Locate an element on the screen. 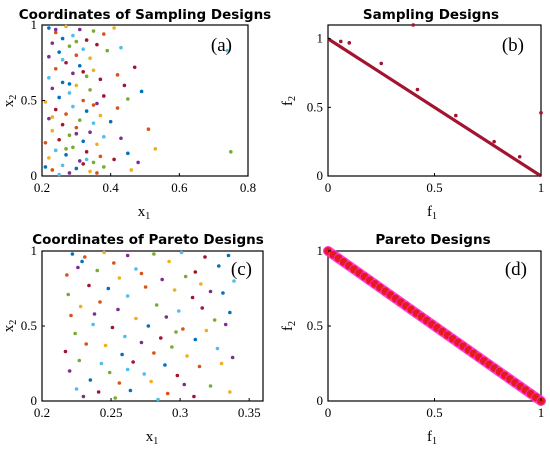 This screenshot has height=451, width=550. panel-b-plot-area is located at coordinates (434, 100).